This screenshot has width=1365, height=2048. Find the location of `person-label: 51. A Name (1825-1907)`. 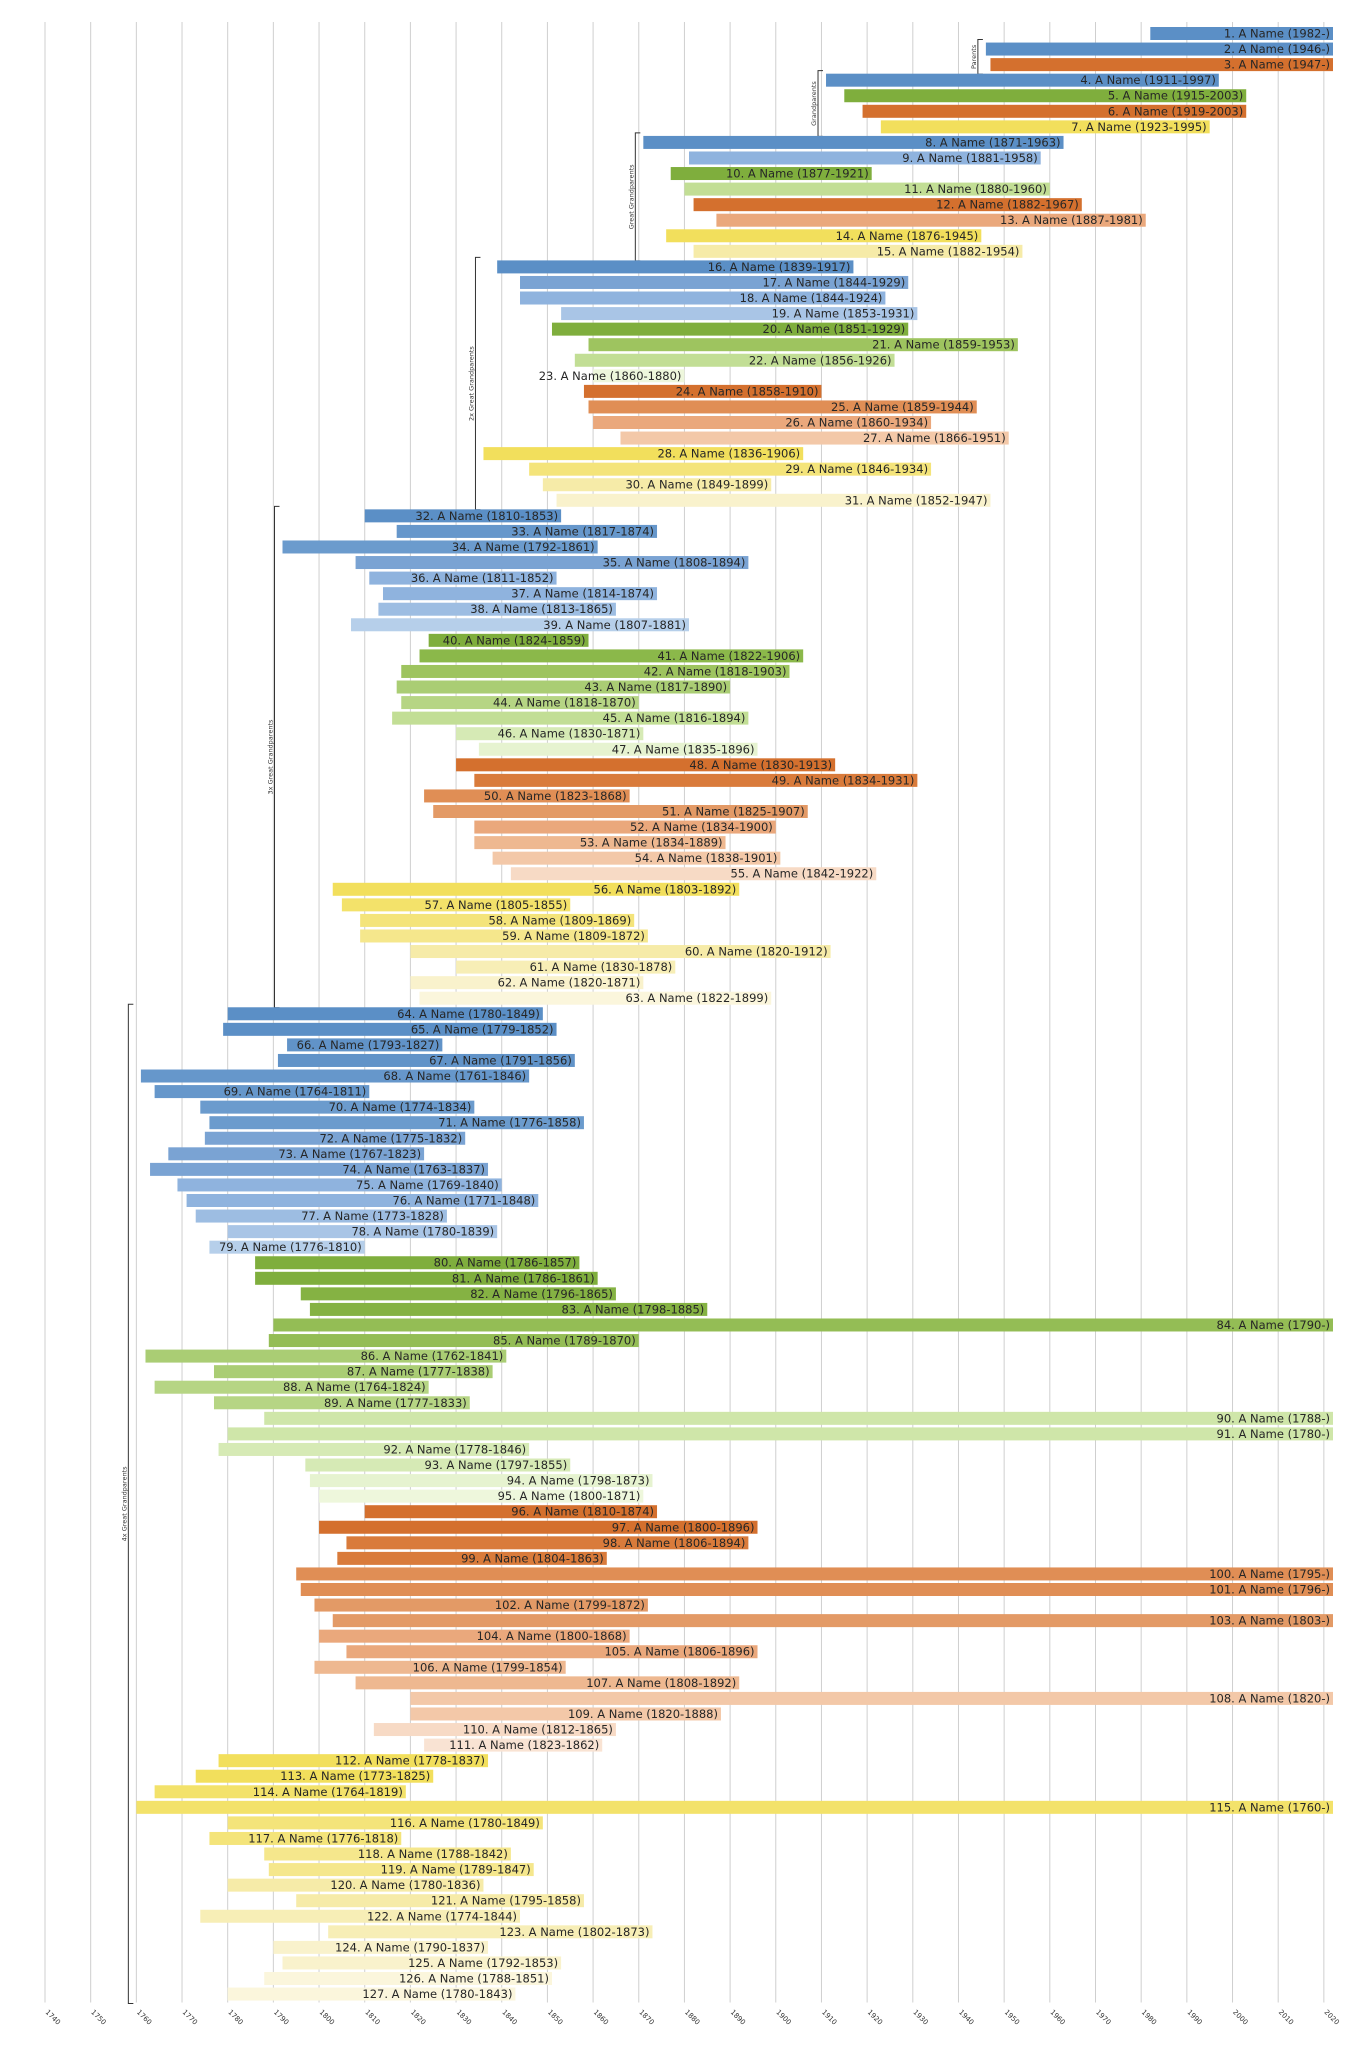

person-label: 51. A Name (1825-1907) is located at coordinates (733, 812).